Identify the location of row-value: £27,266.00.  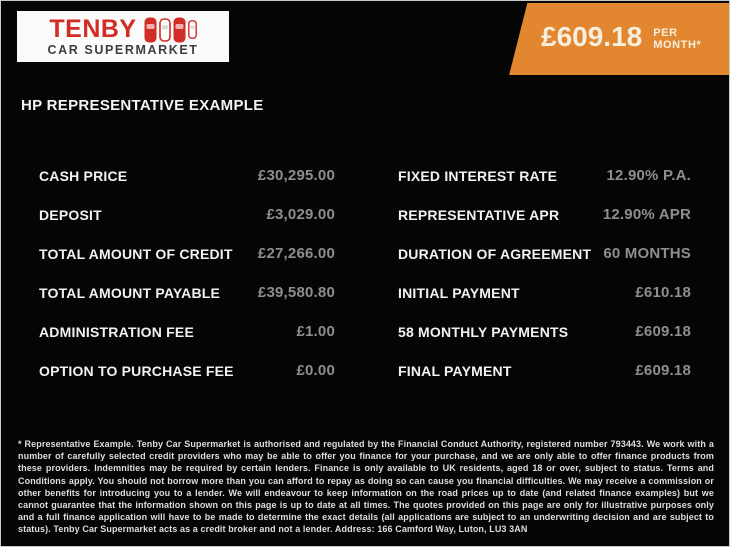
(296, 253).